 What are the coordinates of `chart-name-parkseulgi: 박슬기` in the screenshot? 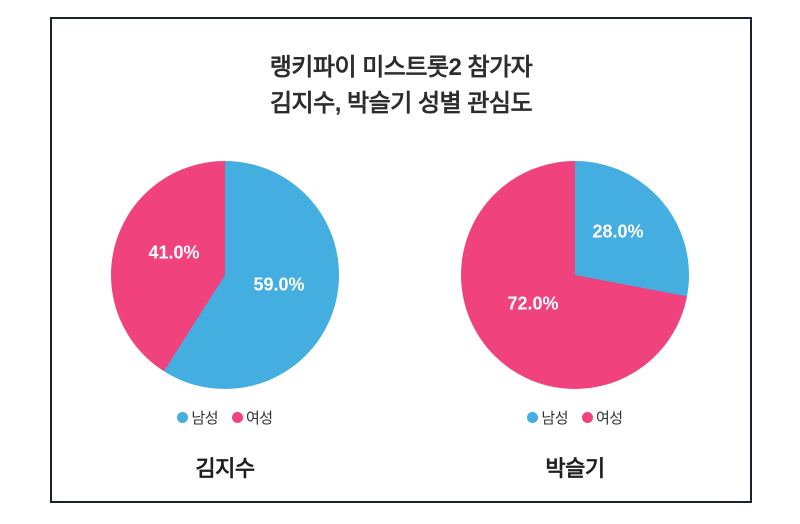 It's located at (575, 468).